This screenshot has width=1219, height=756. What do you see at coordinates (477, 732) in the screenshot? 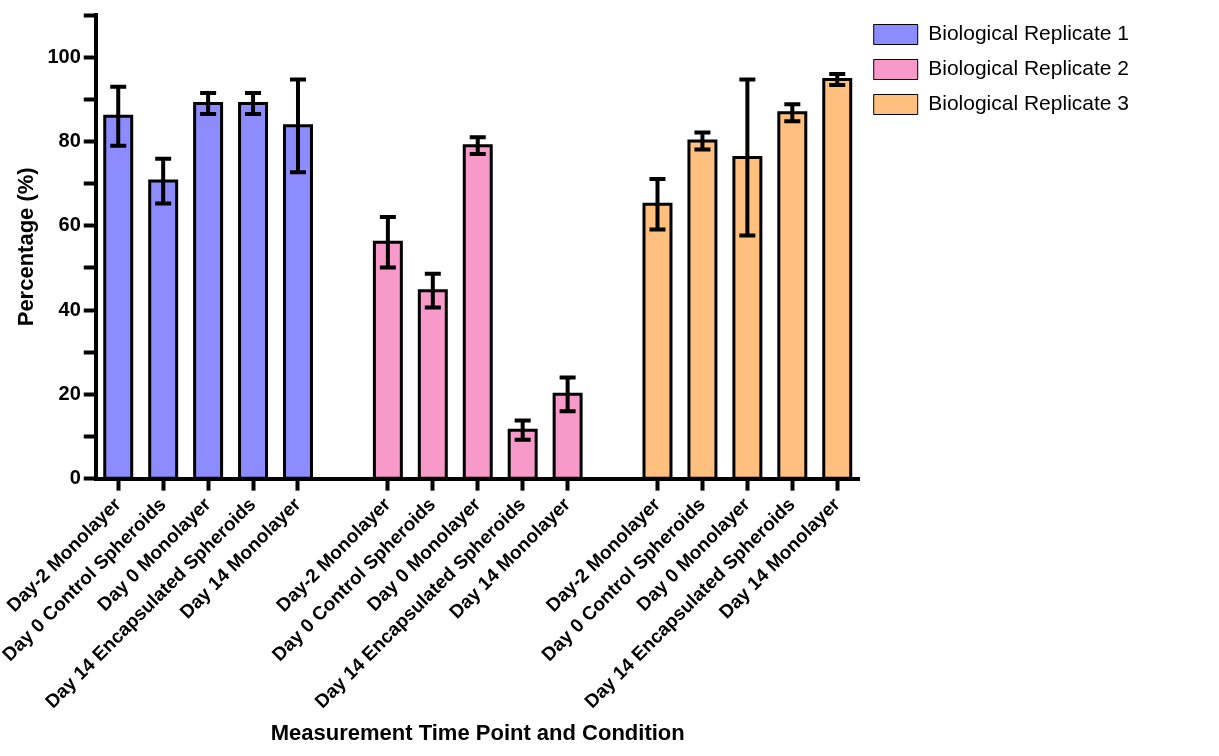
I see `x-axis-title: Measurement Time Point and Condition` at bounding box center [477, 732].